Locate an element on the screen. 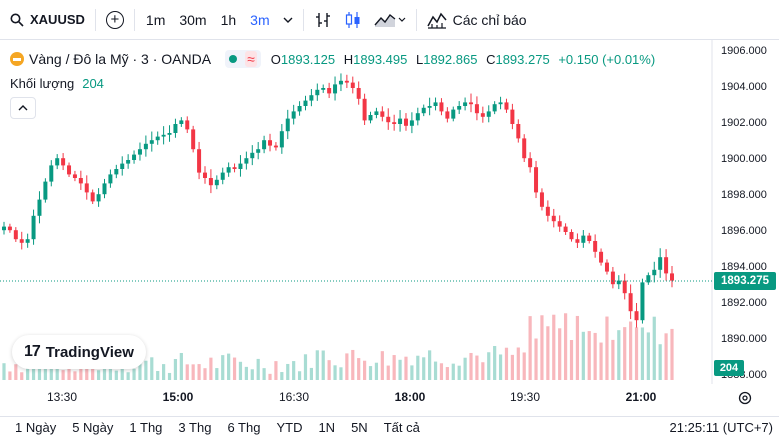  chevron-down-icon is located at coordinates (288, 20).